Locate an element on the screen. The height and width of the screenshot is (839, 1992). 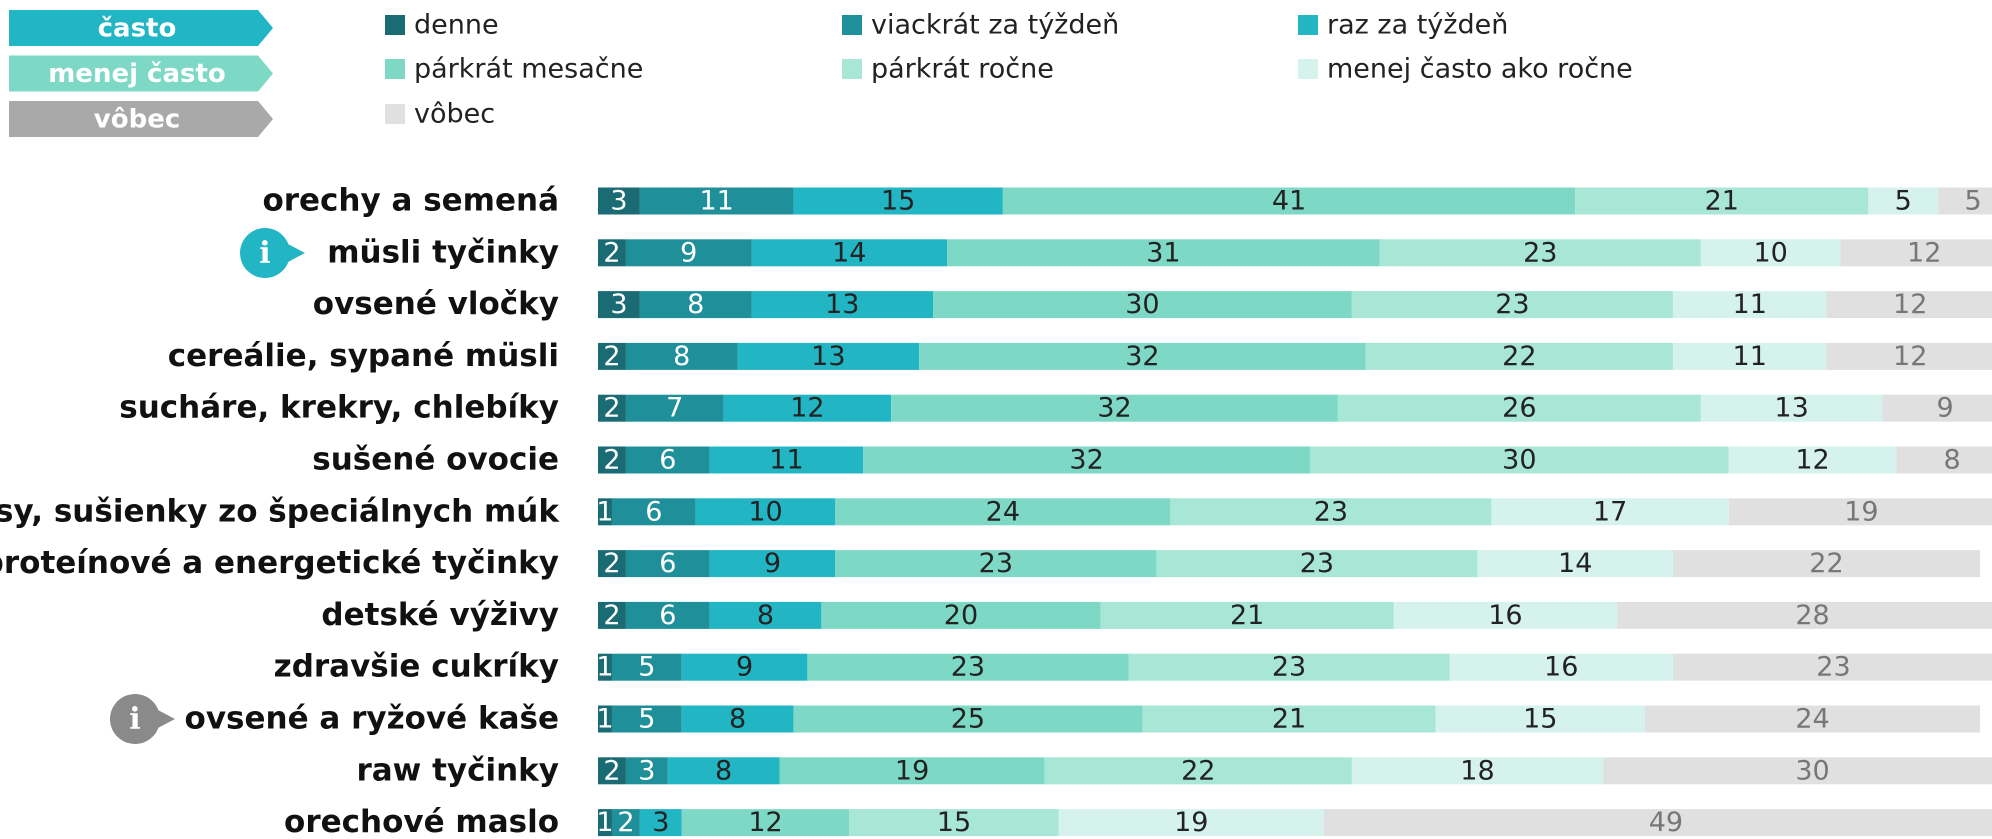
group-tag-label: často is located at coordinates (137, 29).